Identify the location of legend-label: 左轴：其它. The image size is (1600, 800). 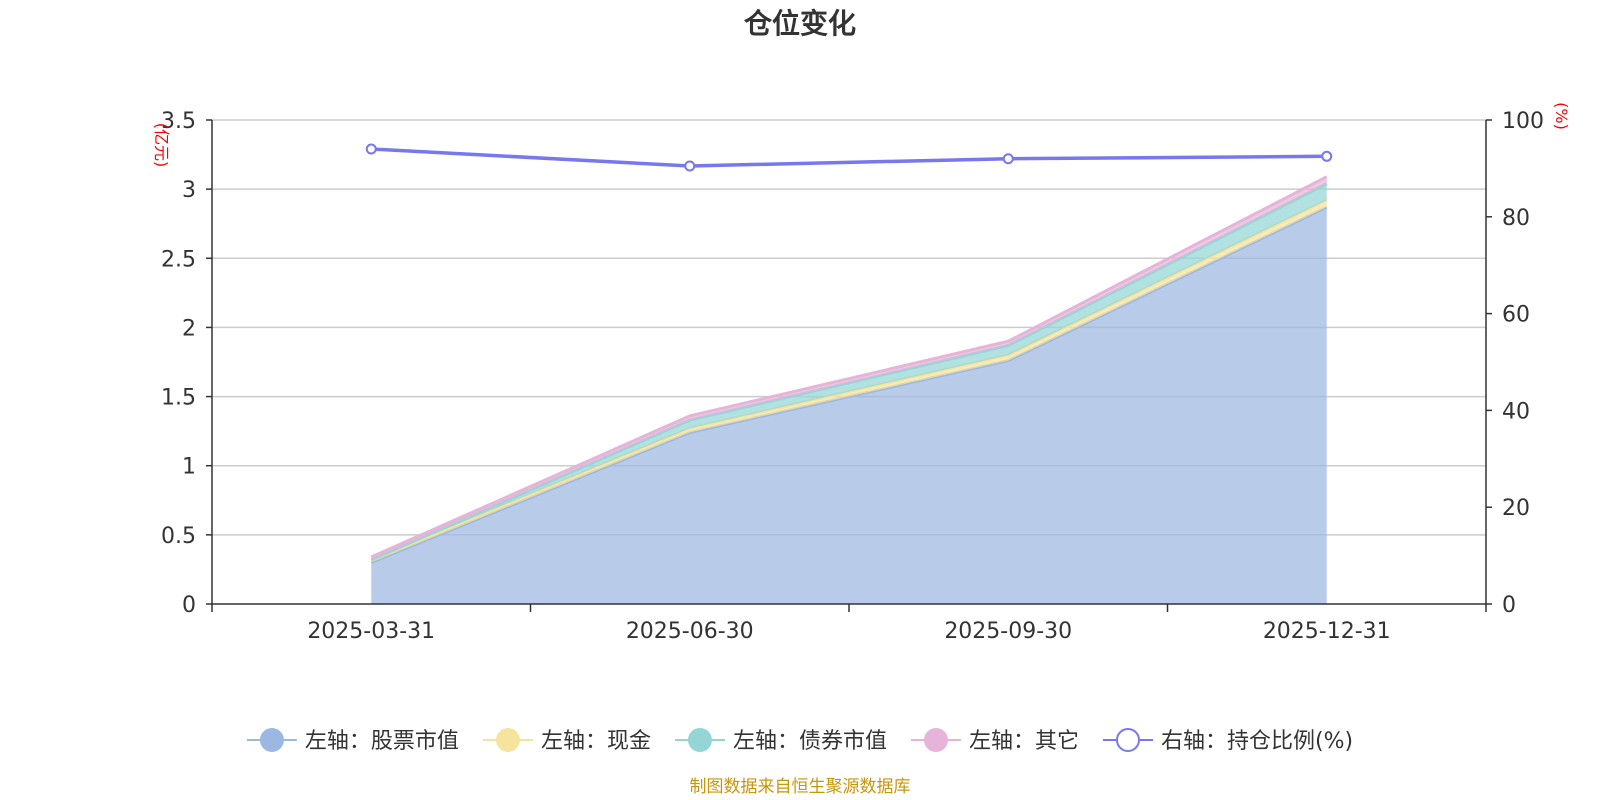
(1024, 741).